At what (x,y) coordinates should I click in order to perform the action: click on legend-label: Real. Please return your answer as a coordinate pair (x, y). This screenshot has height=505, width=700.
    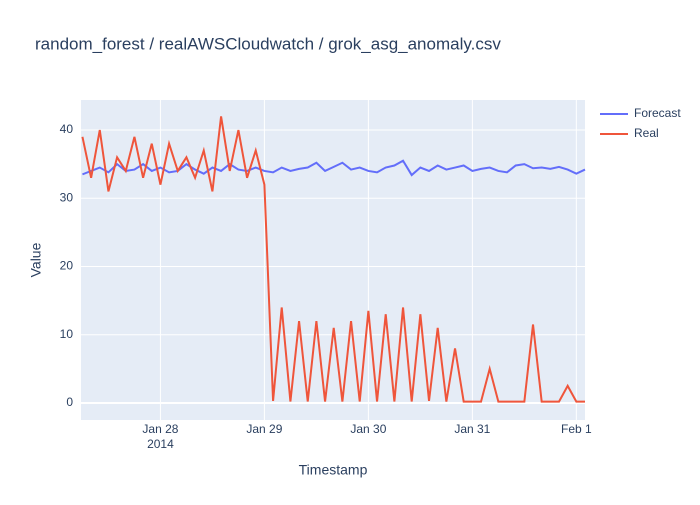
    Looking at the image, I should click on (646, 133).